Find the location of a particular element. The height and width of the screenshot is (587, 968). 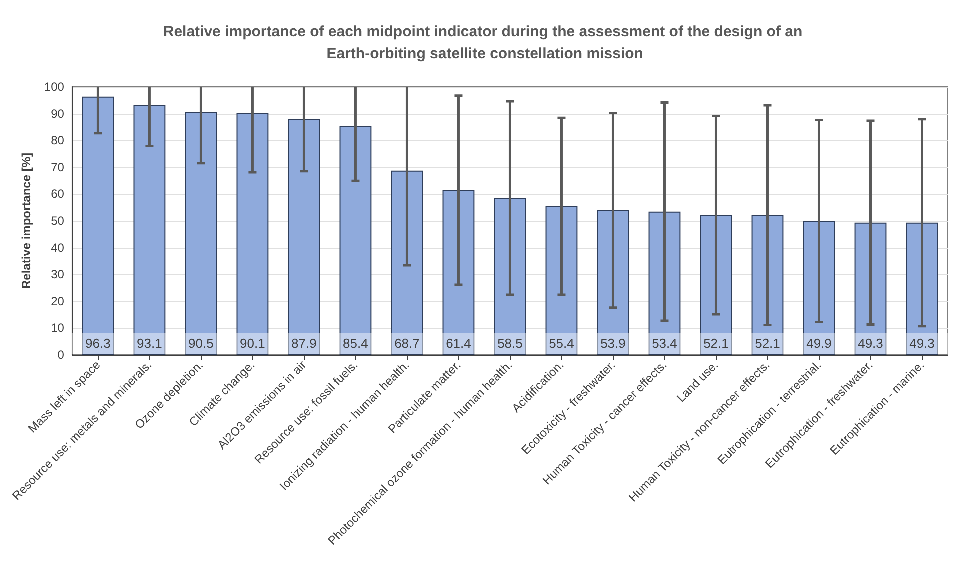

data-label: 90.1 is located at coordinates (253, 343).